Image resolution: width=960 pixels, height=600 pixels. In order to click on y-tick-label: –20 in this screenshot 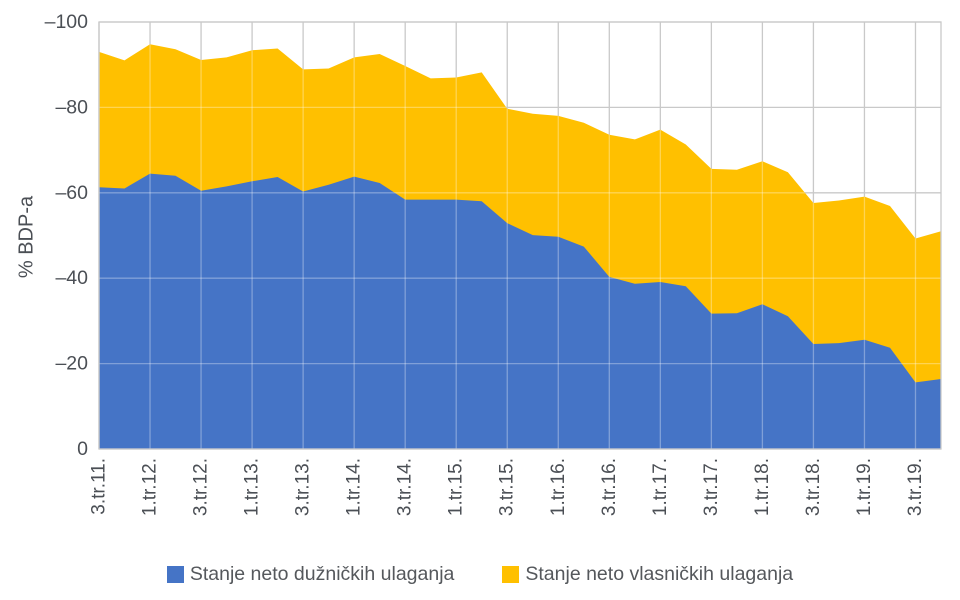, I will do `click(71, 364)`.